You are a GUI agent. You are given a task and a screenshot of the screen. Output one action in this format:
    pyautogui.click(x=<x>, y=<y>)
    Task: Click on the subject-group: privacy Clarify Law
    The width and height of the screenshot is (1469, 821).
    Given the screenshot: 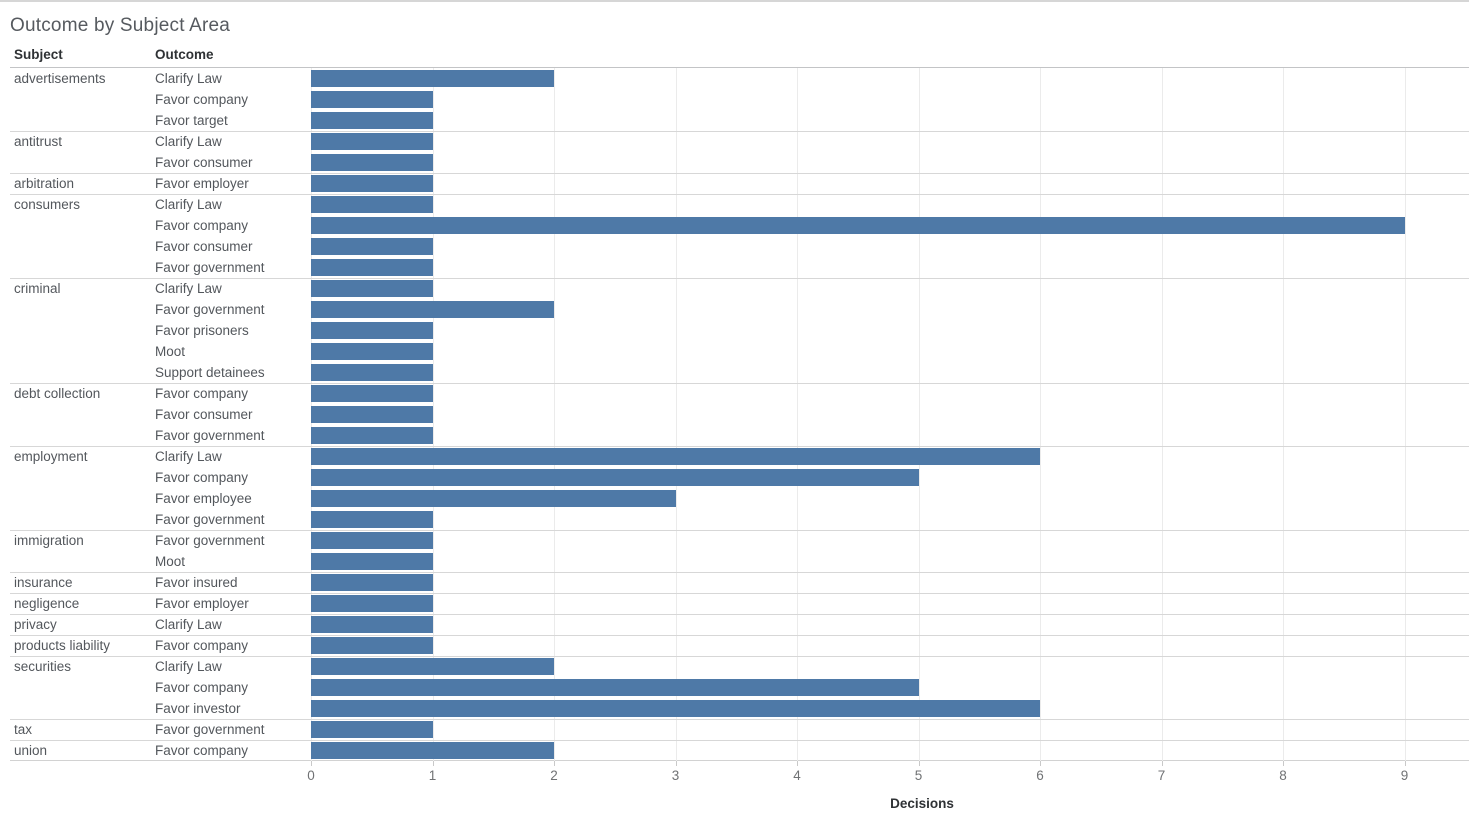 What is the action you would take?
    pyautogui.click(x=739, y=624)
    